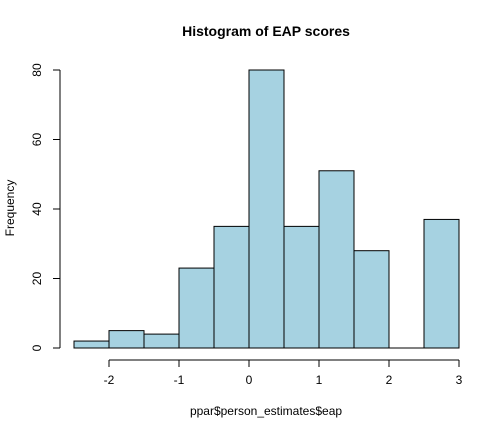  Describe the element at coordinates (37, 209) in the screenshot. I see `y-tick-label: 40` at that location.